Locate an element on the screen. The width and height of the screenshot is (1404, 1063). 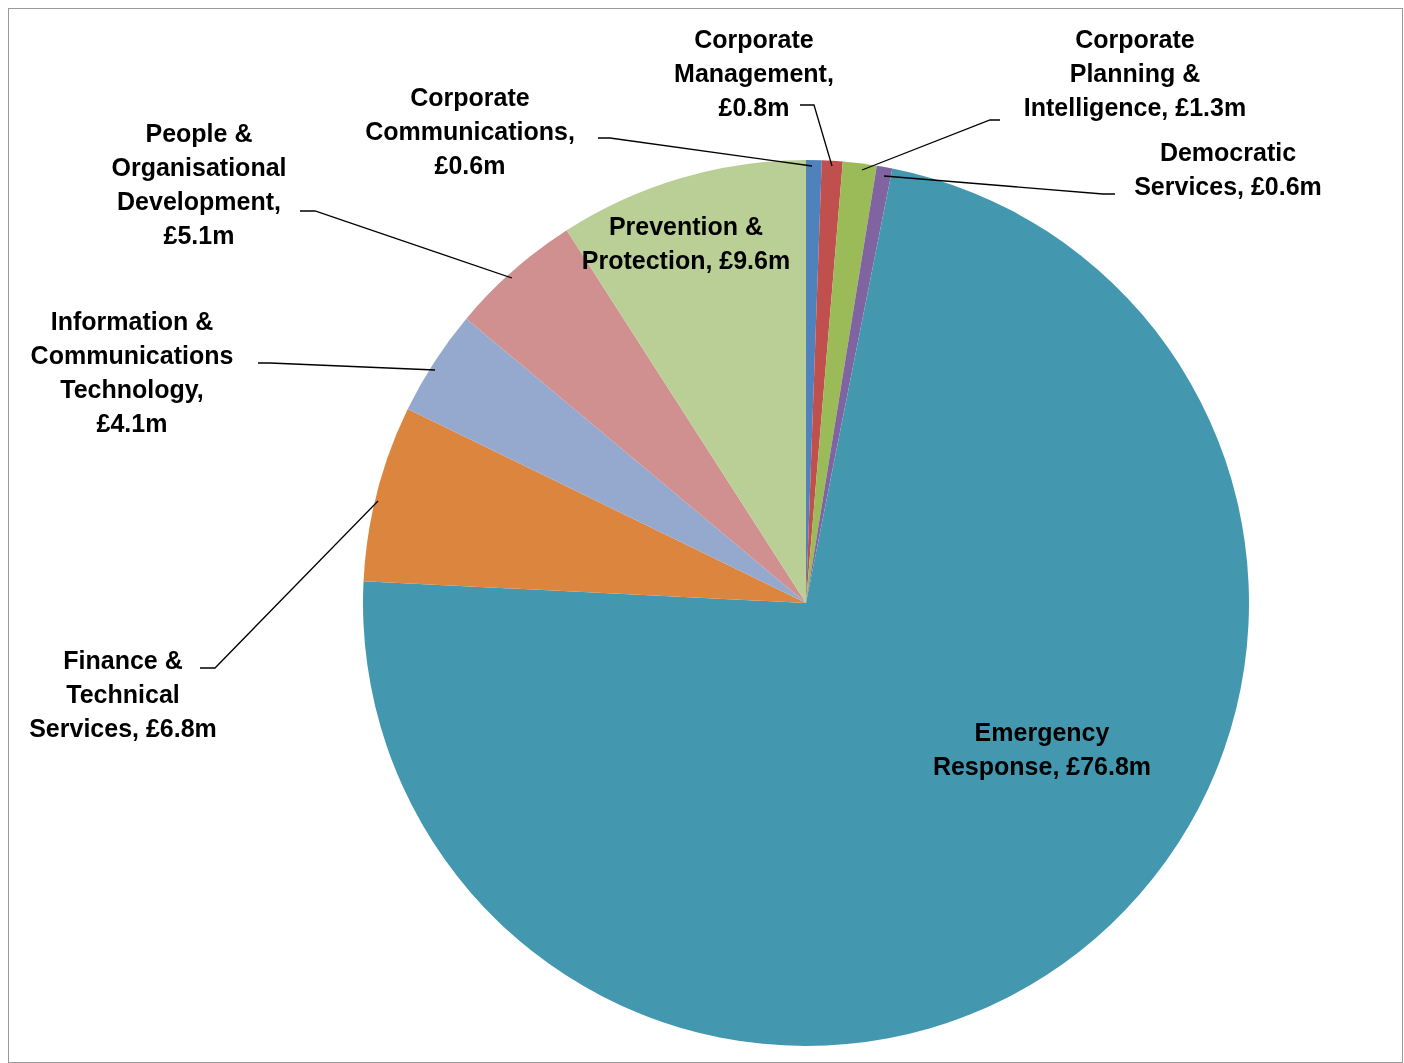
slice-label: Emergency Response, £76.8m is located at coordinates (1042, 749).